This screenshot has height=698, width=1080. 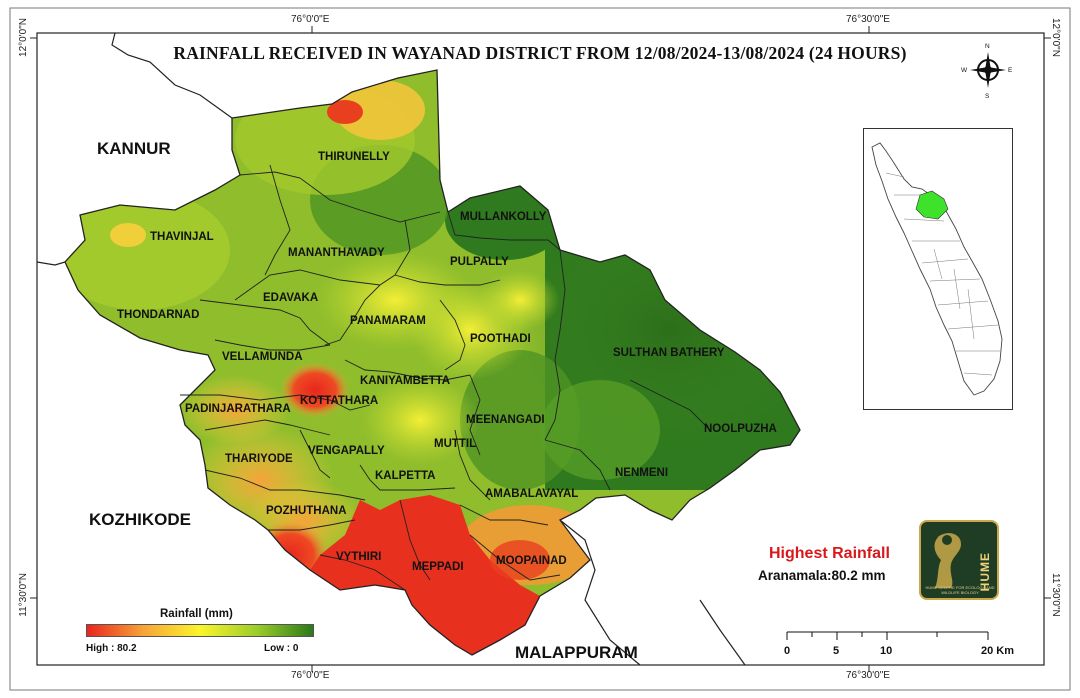 What do you see at coordinates (336, 253) in the screenshot?
I see `label-mananthavady: MANANTHAVADY` at bounding box center [336, 253].